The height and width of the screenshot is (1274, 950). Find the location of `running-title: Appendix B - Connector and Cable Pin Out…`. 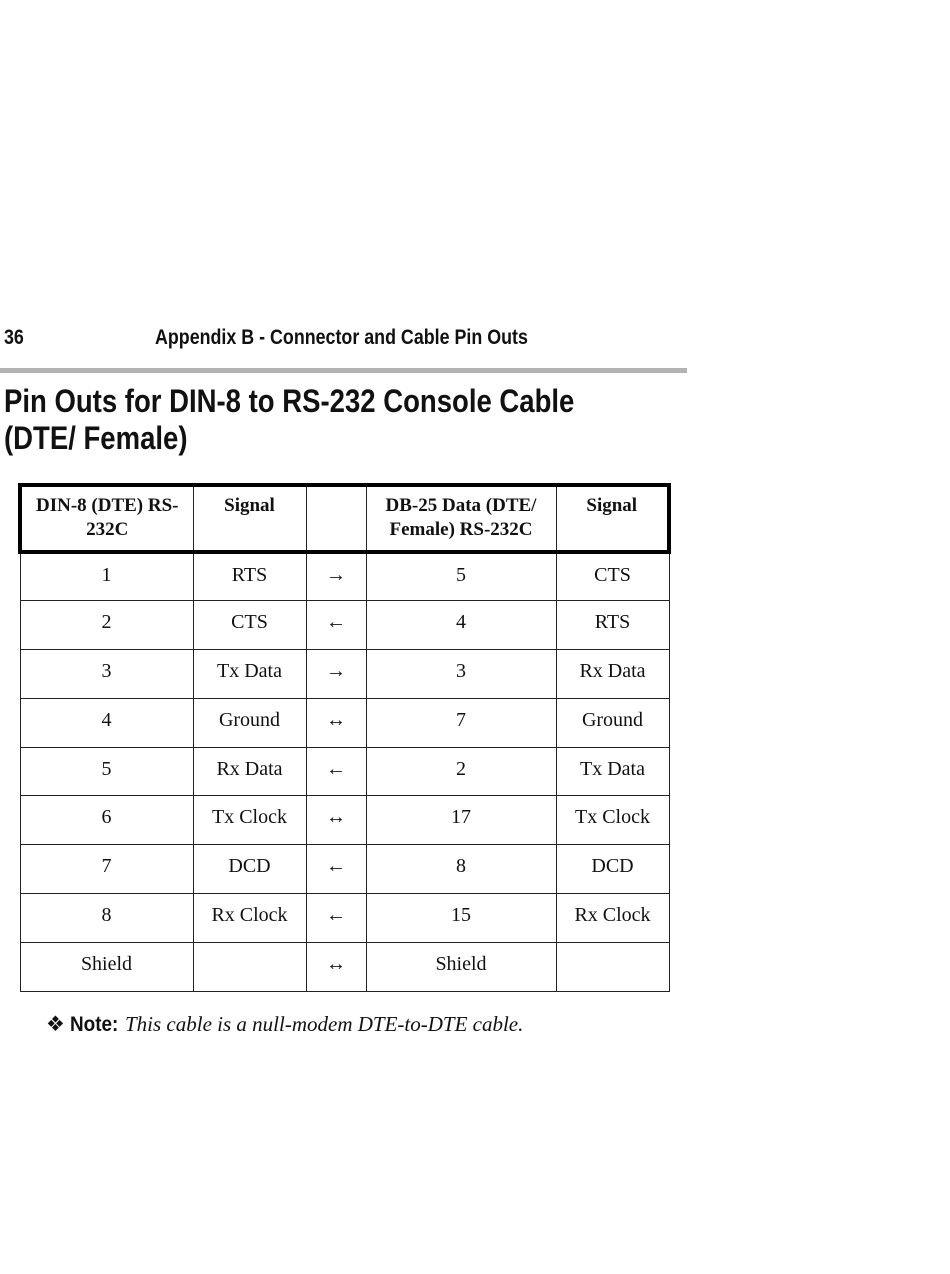

running-title: Appendix B - Connector and Cable Pin Out… is located at coordinates (341, 337).